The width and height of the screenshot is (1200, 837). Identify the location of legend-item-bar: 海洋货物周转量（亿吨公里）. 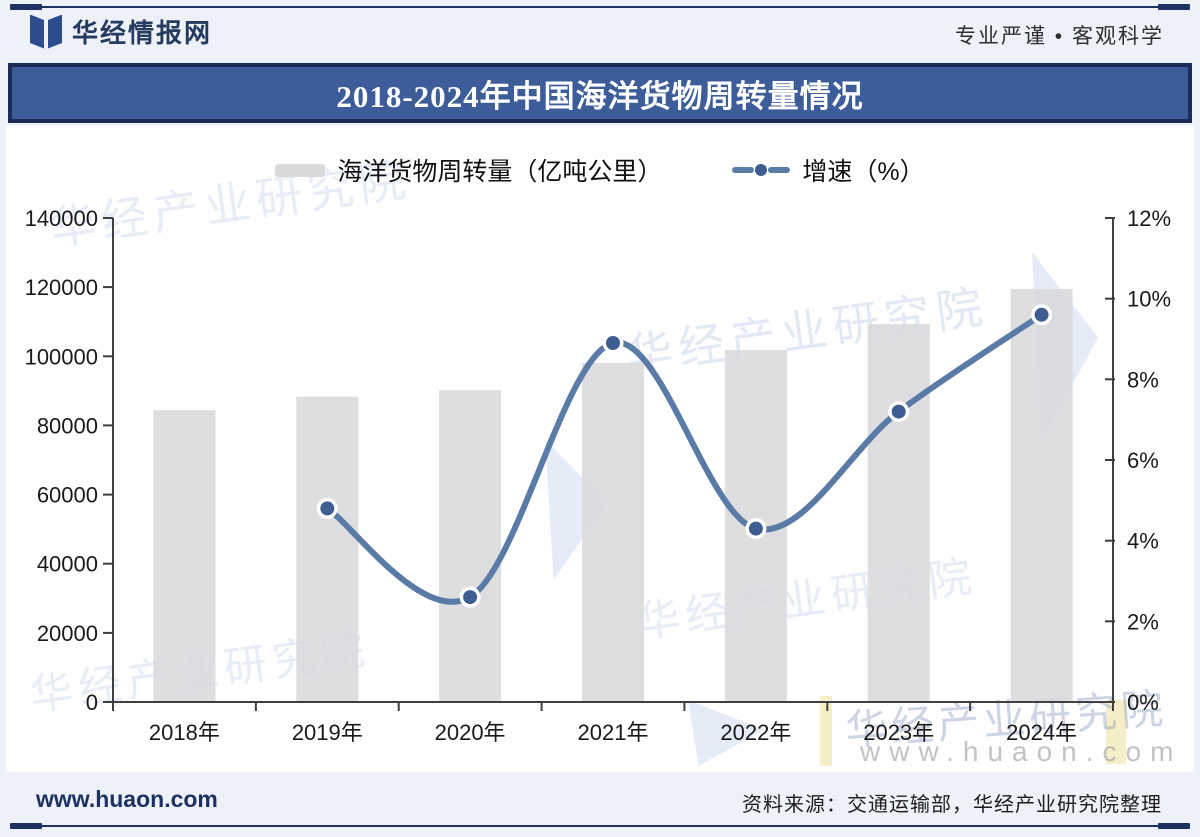
(468, 170).